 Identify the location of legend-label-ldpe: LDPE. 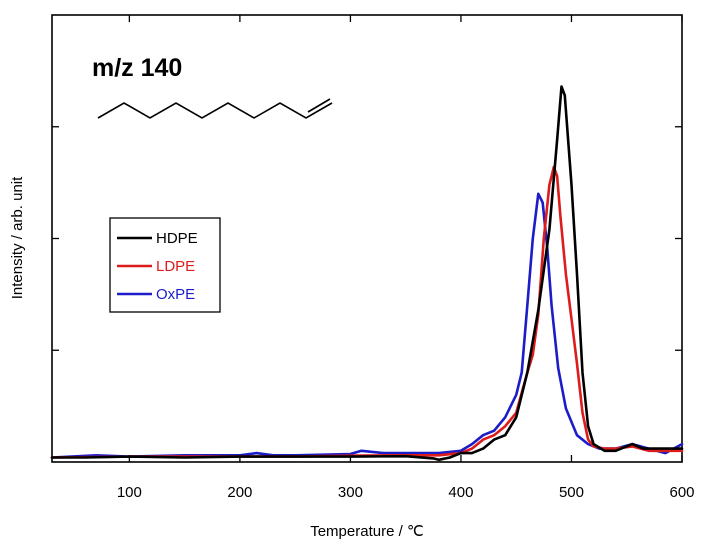
(175, 266).